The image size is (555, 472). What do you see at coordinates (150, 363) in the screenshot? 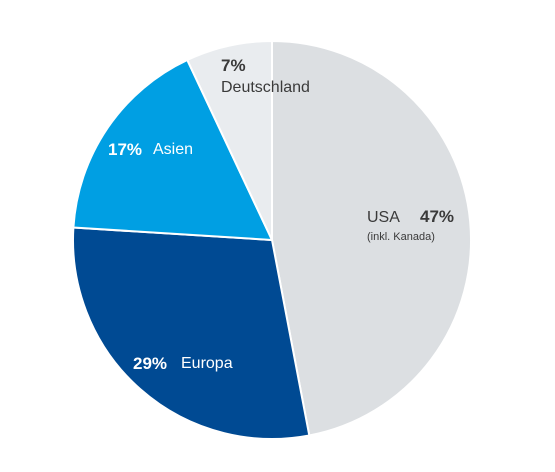
I see `slice-percent-europa: 29%` at bounding box center [150, 363].